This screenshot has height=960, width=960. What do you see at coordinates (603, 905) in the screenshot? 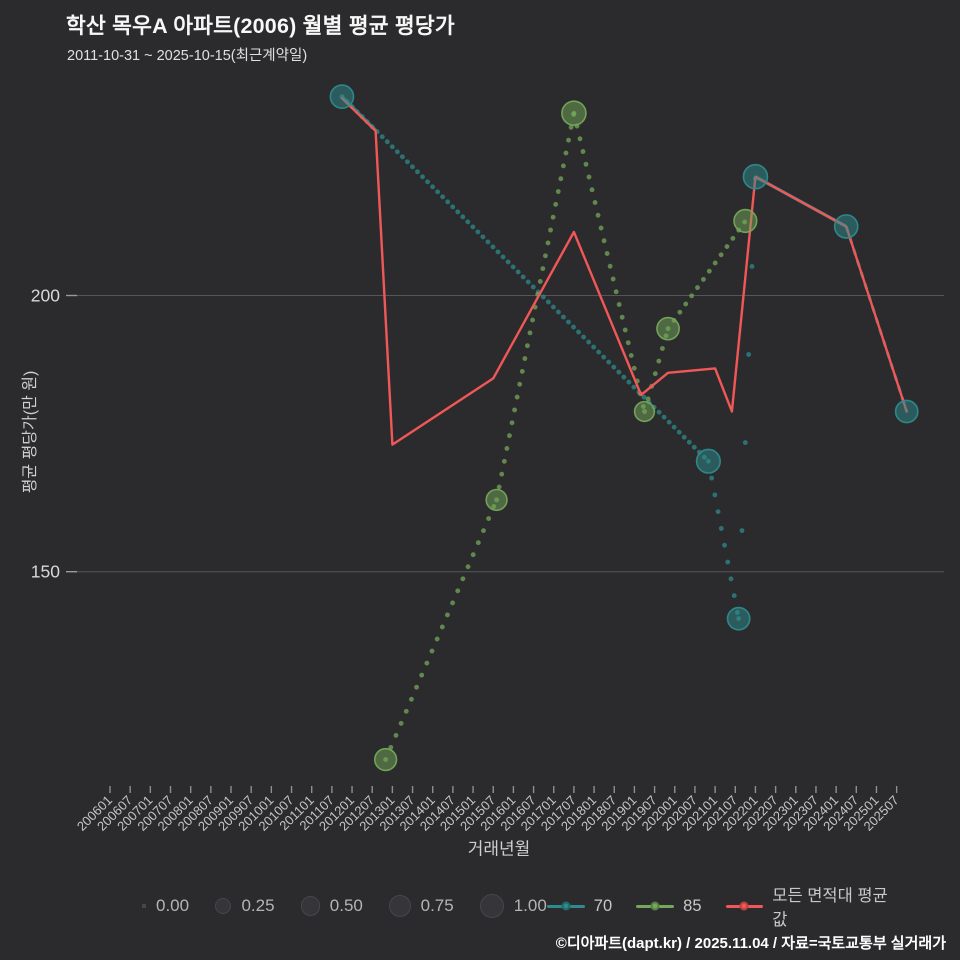
I see `series-legend-label: 70` at bounding box center [603, 905].